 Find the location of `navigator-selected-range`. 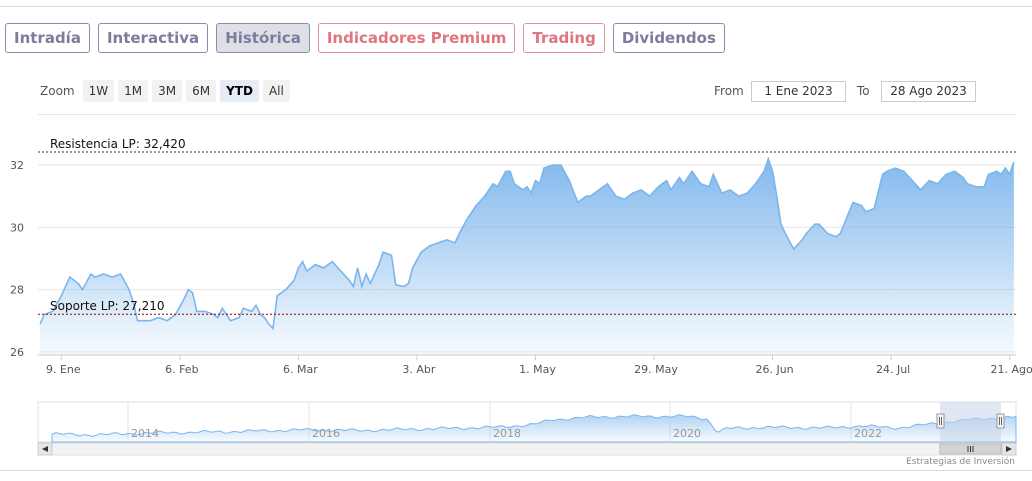

navigator-selected-range is located at coordinates (970, 422).